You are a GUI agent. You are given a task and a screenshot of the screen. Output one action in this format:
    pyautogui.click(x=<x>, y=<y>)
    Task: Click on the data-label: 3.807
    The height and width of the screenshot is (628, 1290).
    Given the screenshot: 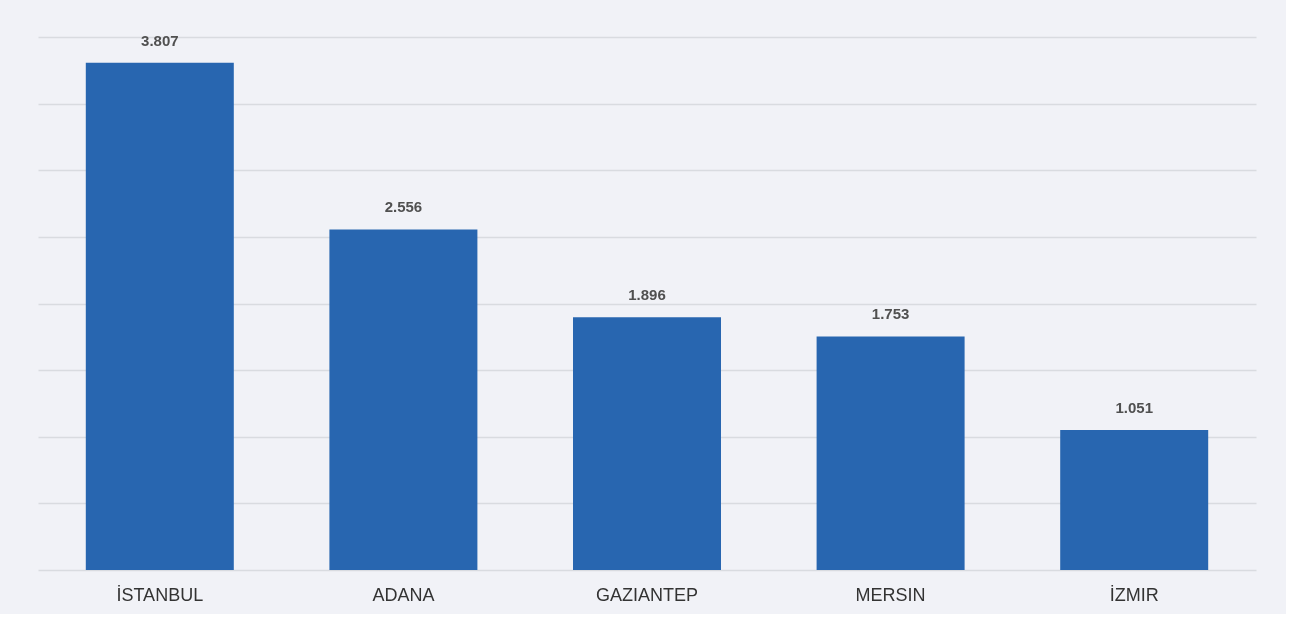 What is the action you would take?
    pyautogui.click(x=160, y=40)
    